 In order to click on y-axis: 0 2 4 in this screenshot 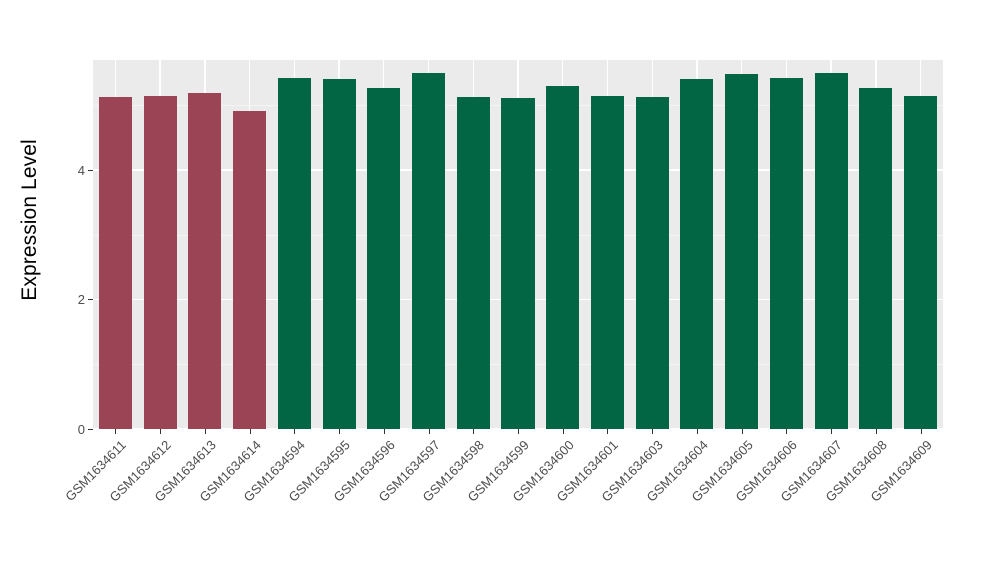, I will do `click(76, 248)`.